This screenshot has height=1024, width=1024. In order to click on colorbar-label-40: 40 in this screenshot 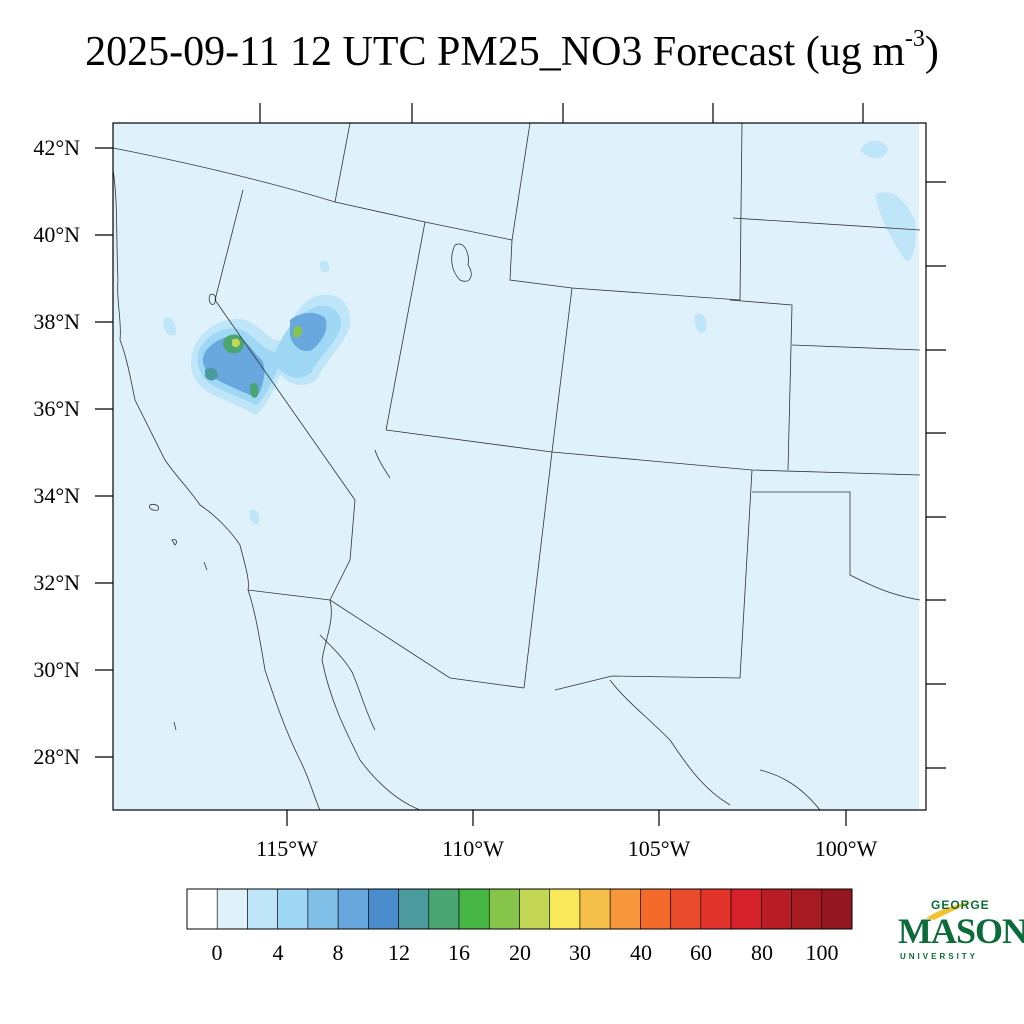, I will do `click(641, 952)`.